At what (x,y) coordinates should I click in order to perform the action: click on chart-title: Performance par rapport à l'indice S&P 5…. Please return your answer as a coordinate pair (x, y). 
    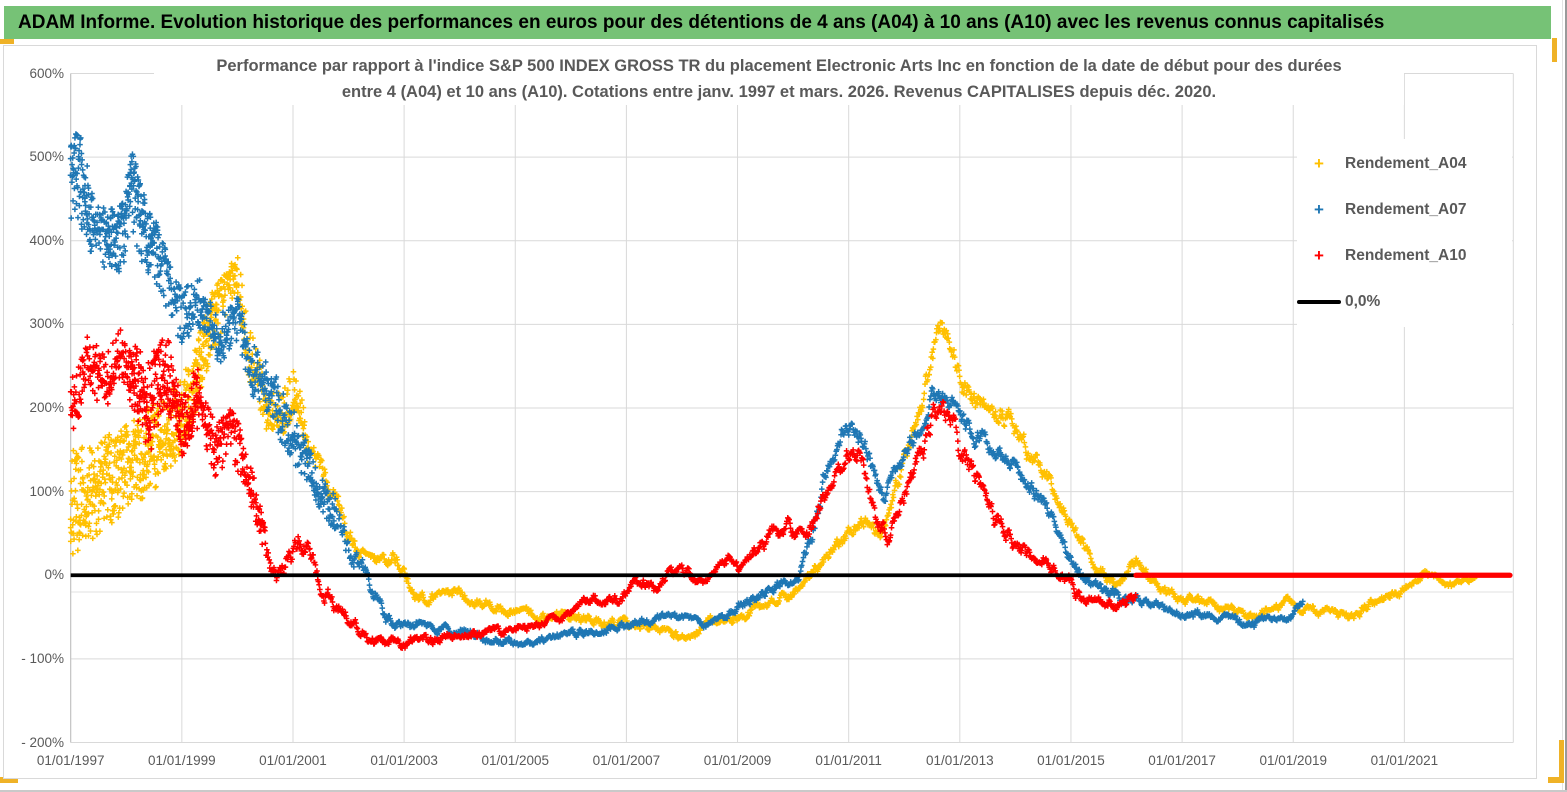
    Looking at the image, I should click on (779, 79).